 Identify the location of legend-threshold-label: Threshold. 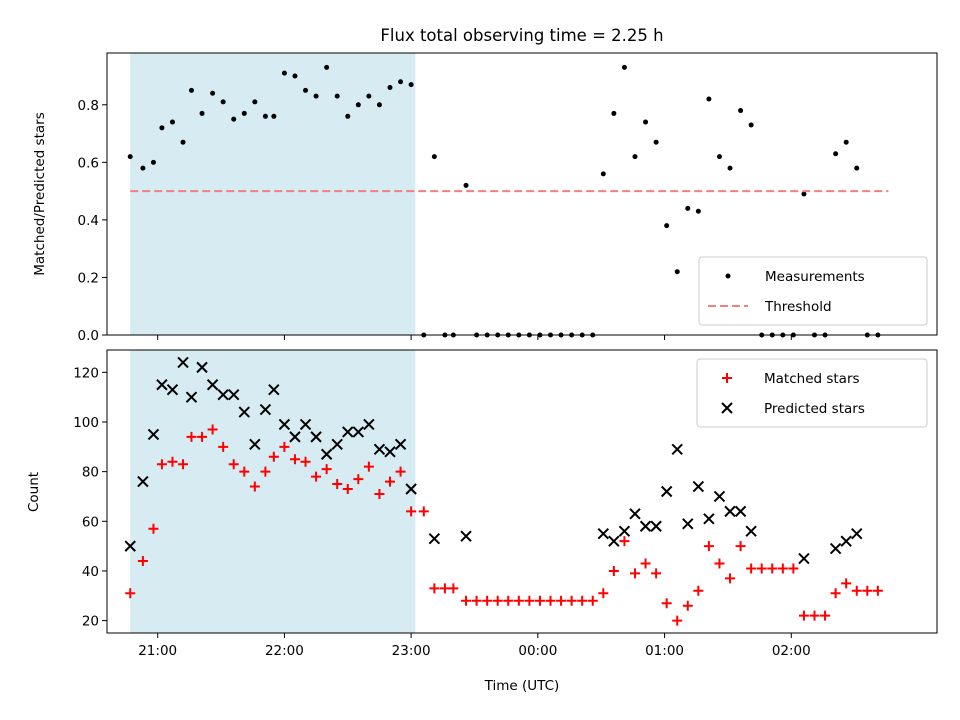
(798, 307).